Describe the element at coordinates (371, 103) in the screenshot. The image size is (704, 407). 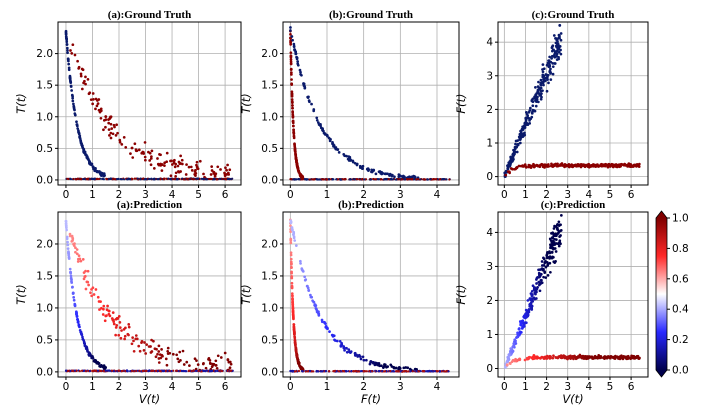
I see `axes-frame` at that location.